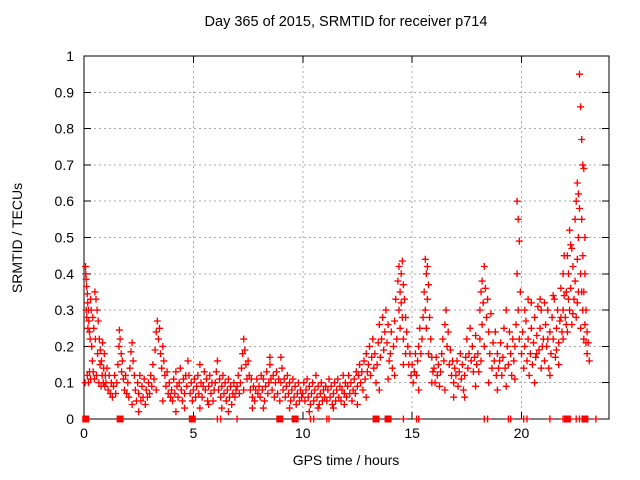 This screenshot has width=640, height=480. What do you see at coordinates (412, 433) in the screenshot?
I see `x-tick-label: 15` at bounding box center [412, 433].